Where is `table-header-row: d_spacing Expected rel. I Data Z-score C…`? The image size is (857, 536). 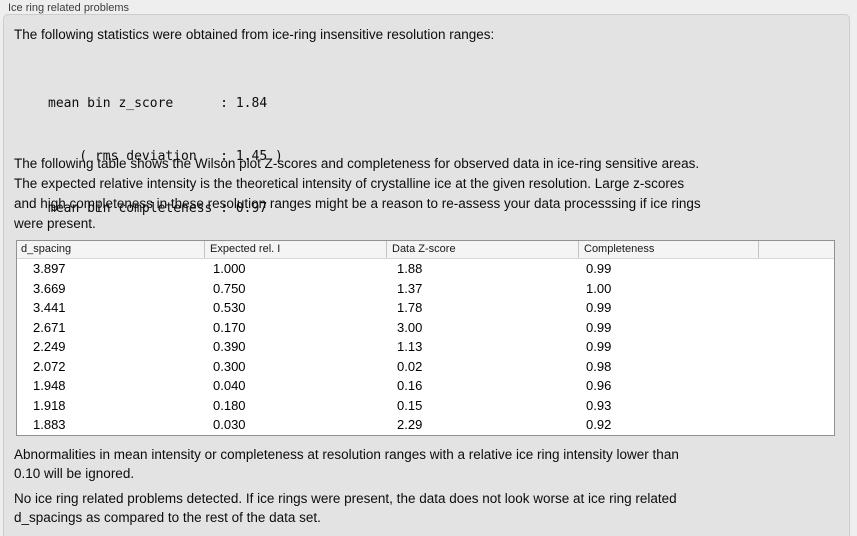 table-header-row: d_spacing Expected rel. I Data Z-score C… is located at coordinates (425, 250).